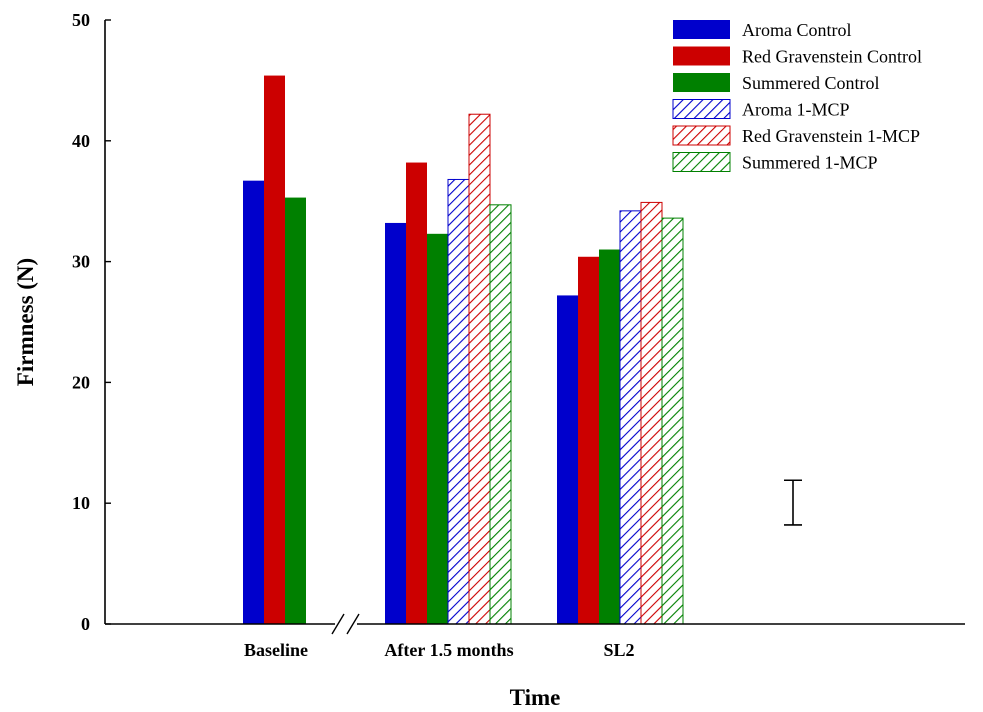 The height and width of the screenshot is (712, 983). Describe the element at coordinates (274, 350) in the screenshot. I see `bar-baseline-red-gravenstein-control` at that location.